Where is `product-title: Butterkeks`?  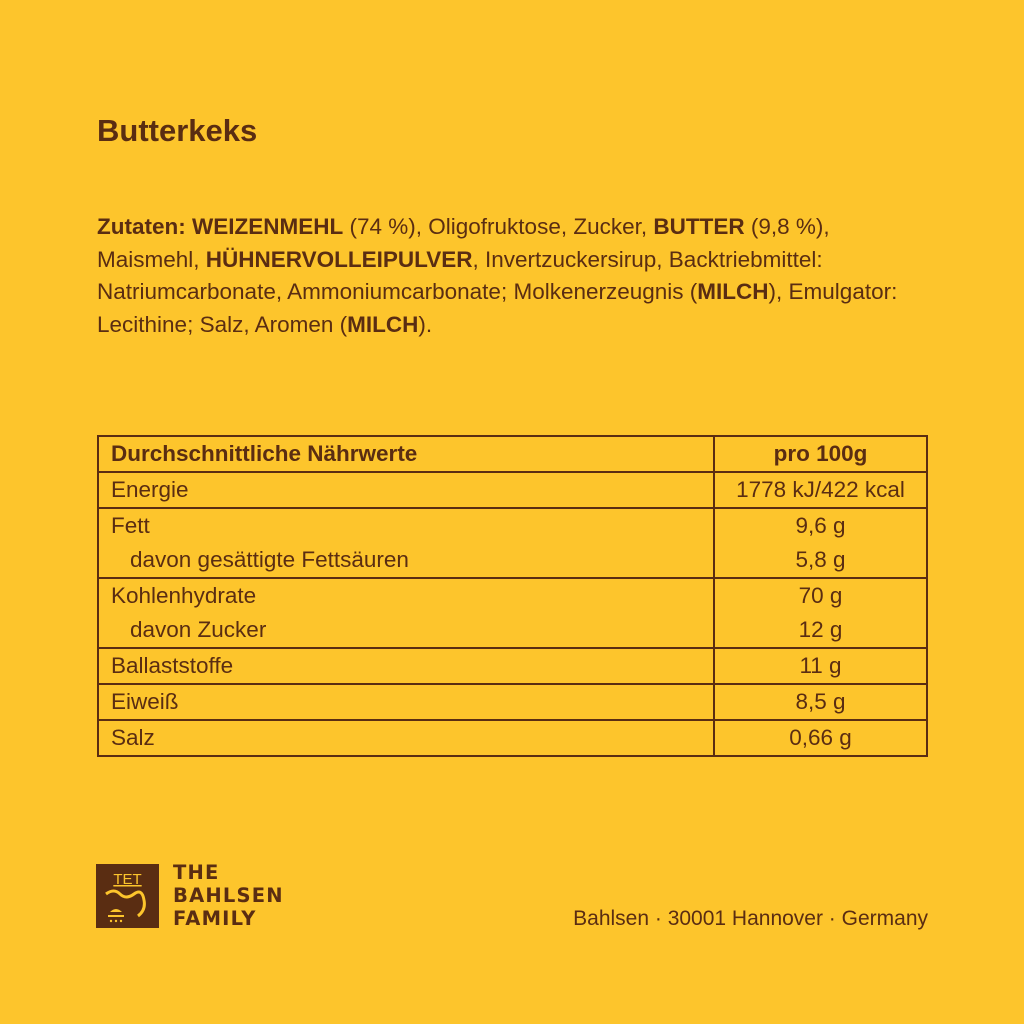
product-title: Butterkeks is located at coordinates (177, 130).